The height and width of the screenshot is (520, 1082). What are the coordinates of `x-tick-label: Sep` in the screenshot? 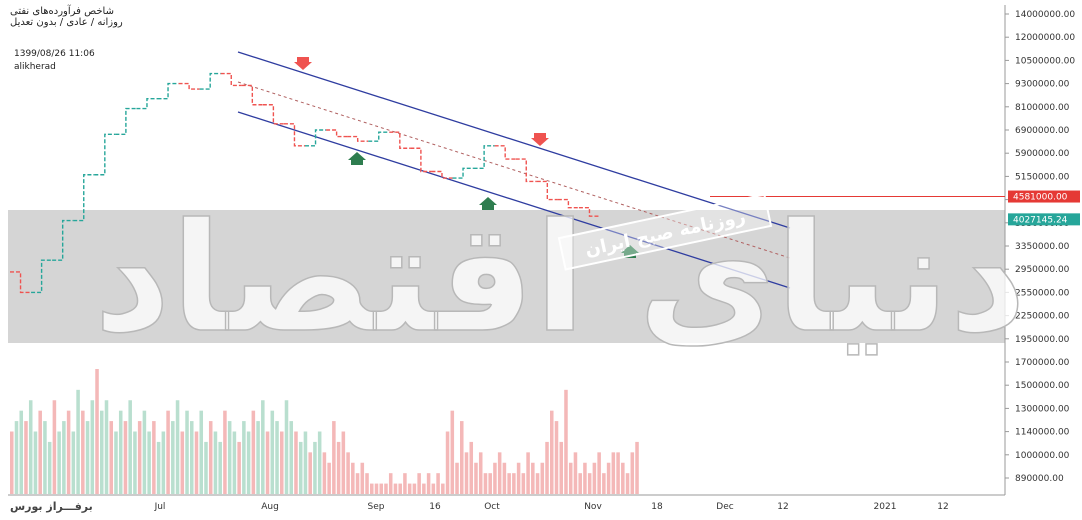 It's located at (376, 507).